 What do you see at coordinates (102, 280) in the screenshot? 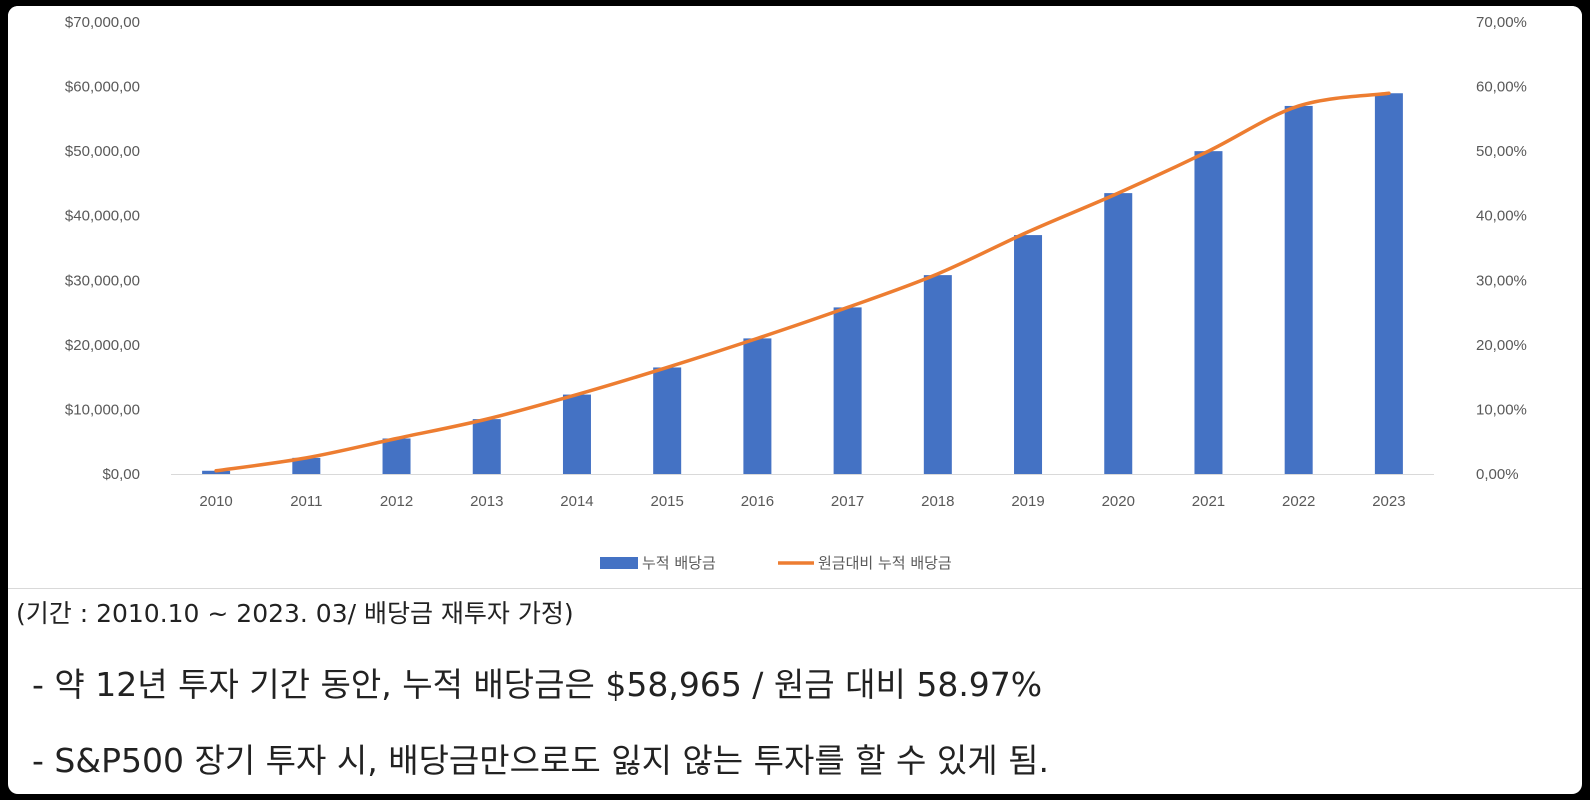
I see `left-axis-tick-label: $30,000,00` at bounding box center [102, 280].